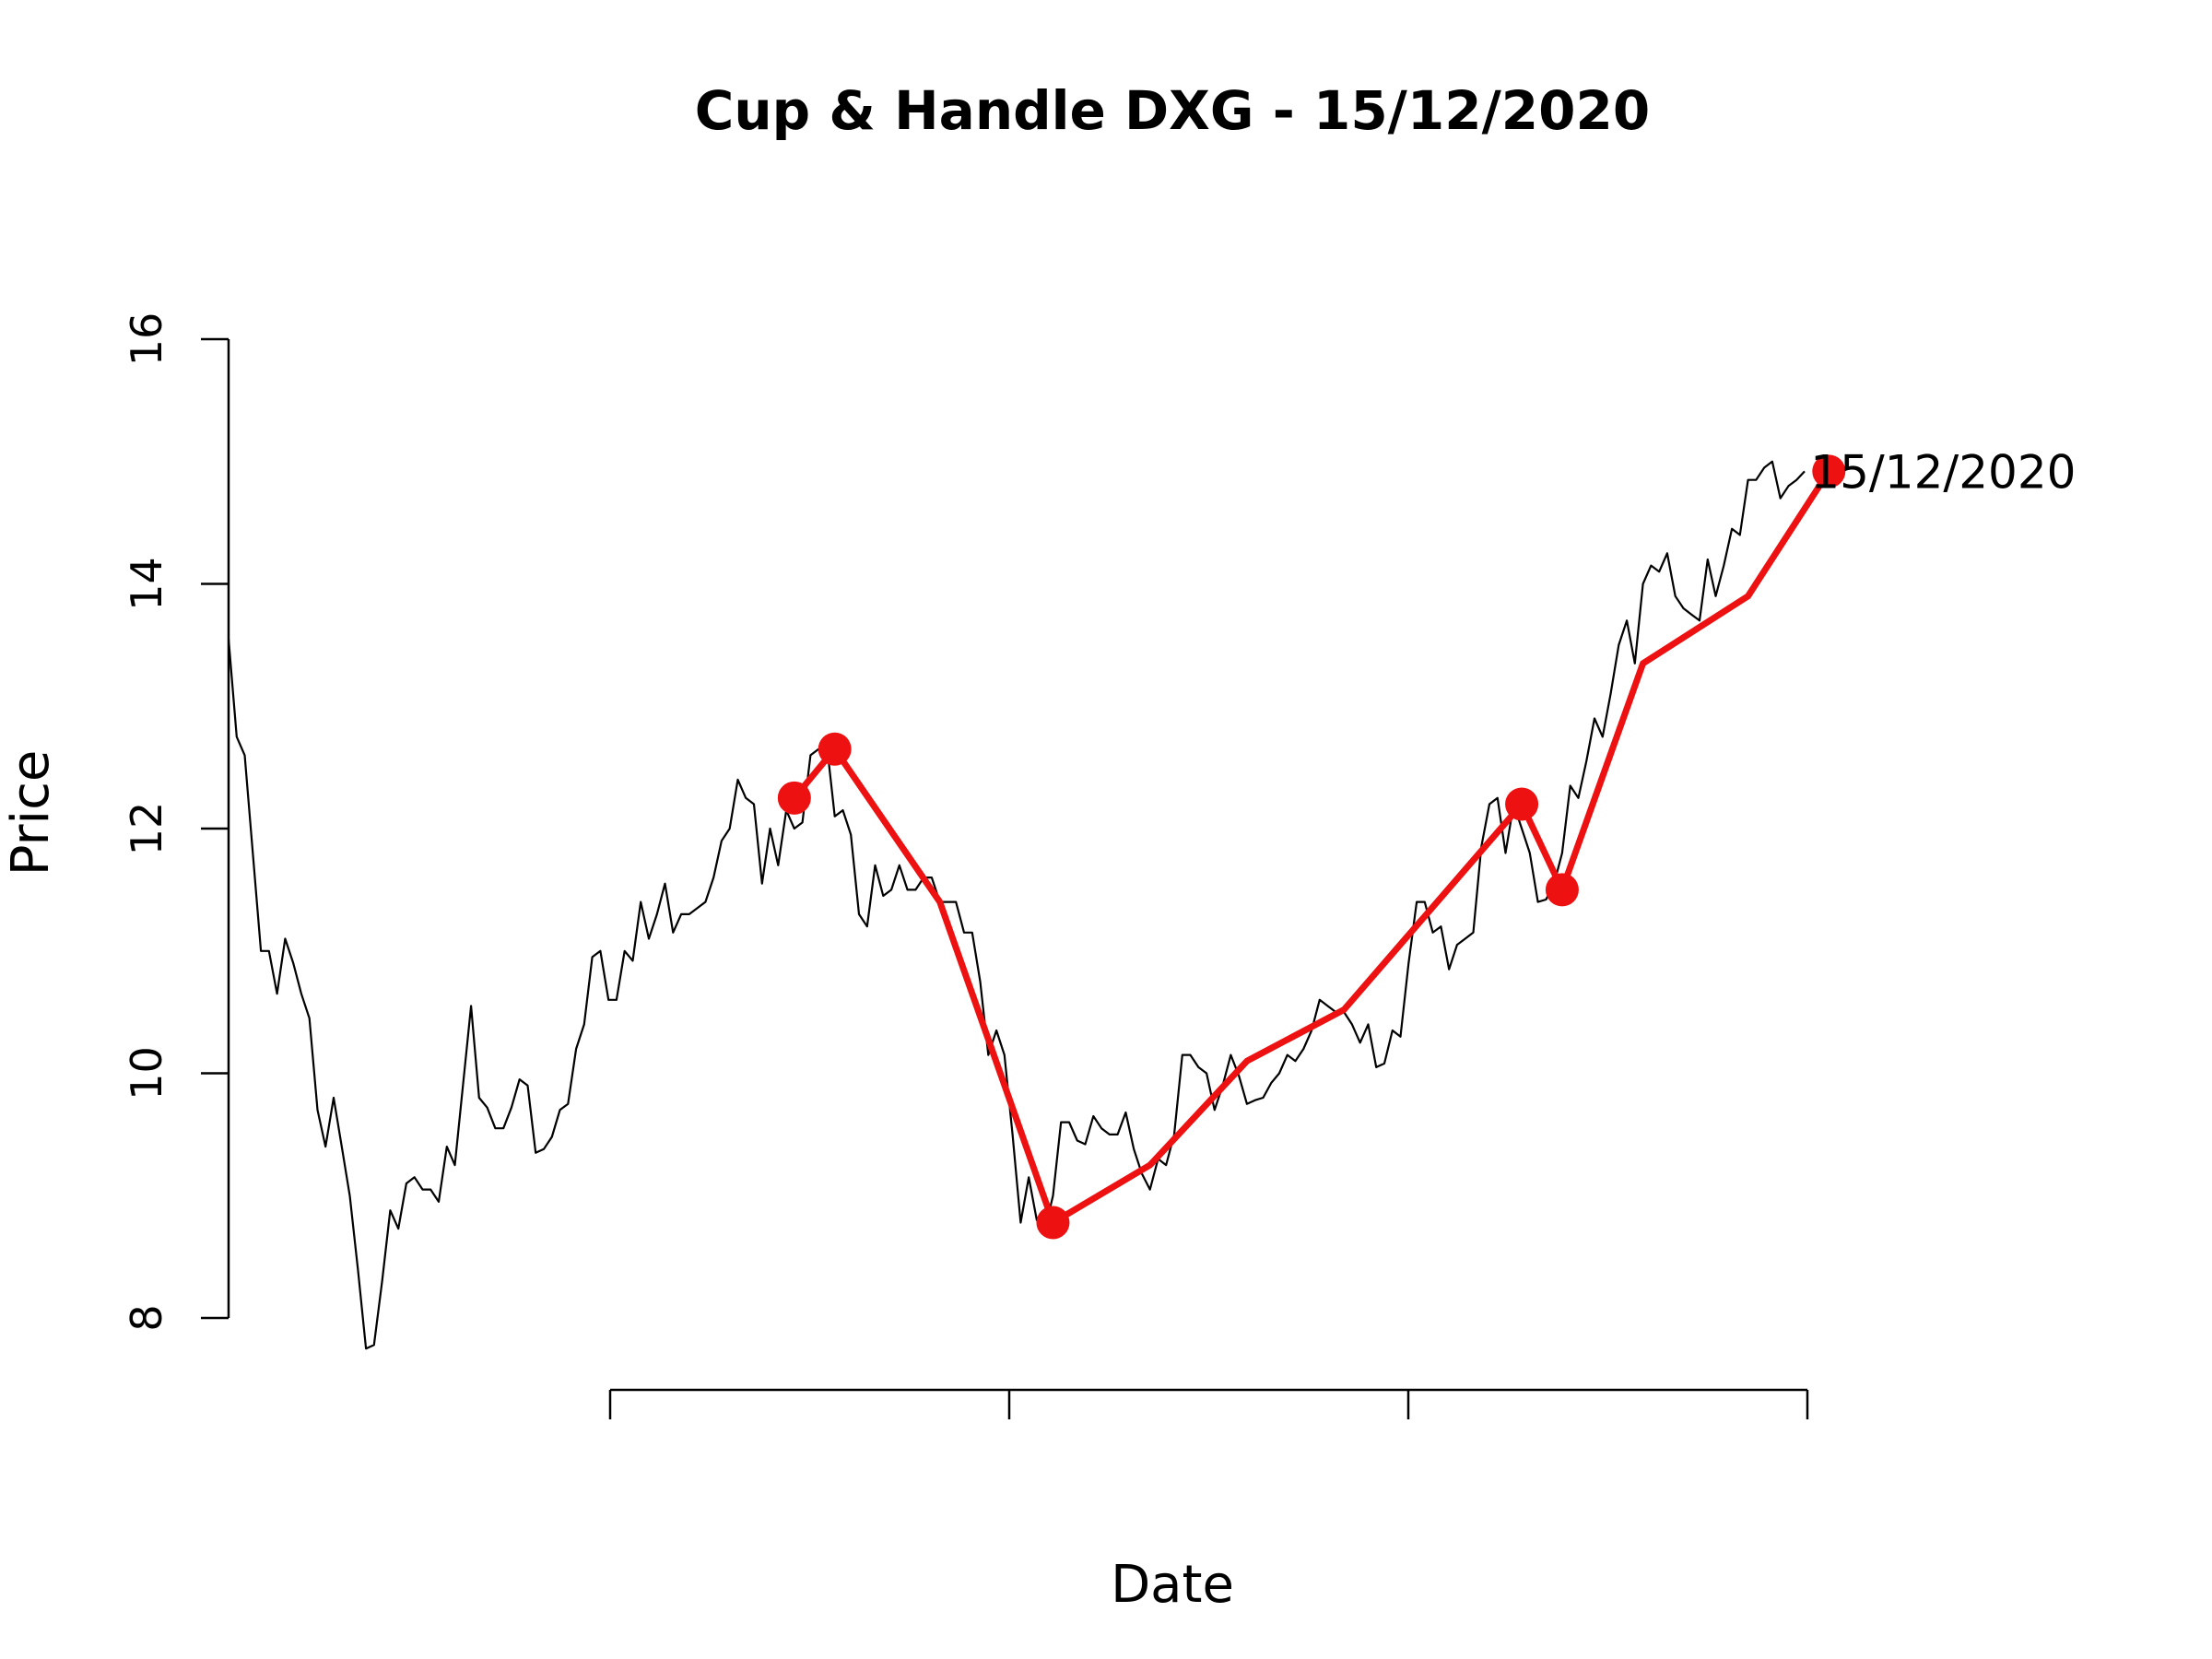  I want to click on y-tick-label: 16, so click(146, 339).